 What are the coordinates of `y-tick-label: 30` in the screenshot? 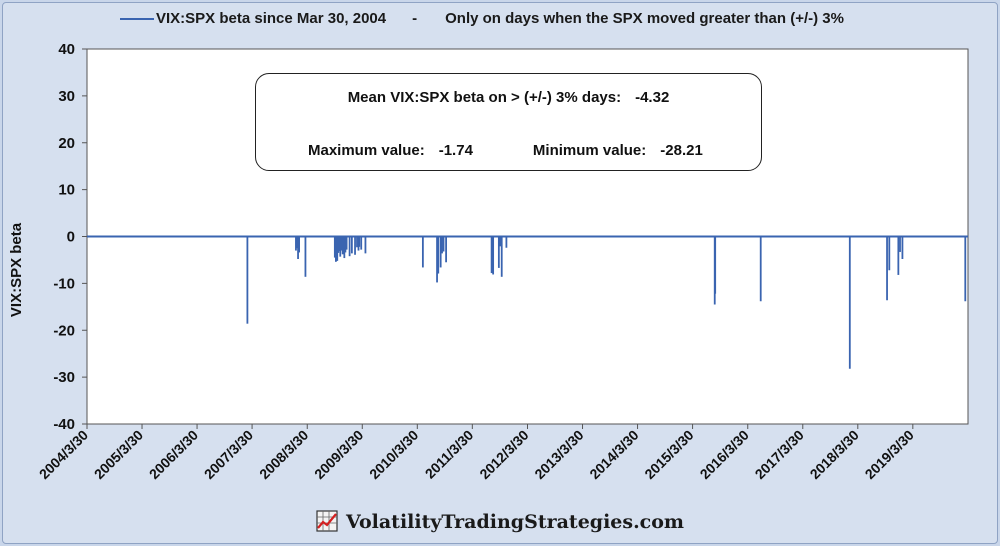 It's located at (66, 96).